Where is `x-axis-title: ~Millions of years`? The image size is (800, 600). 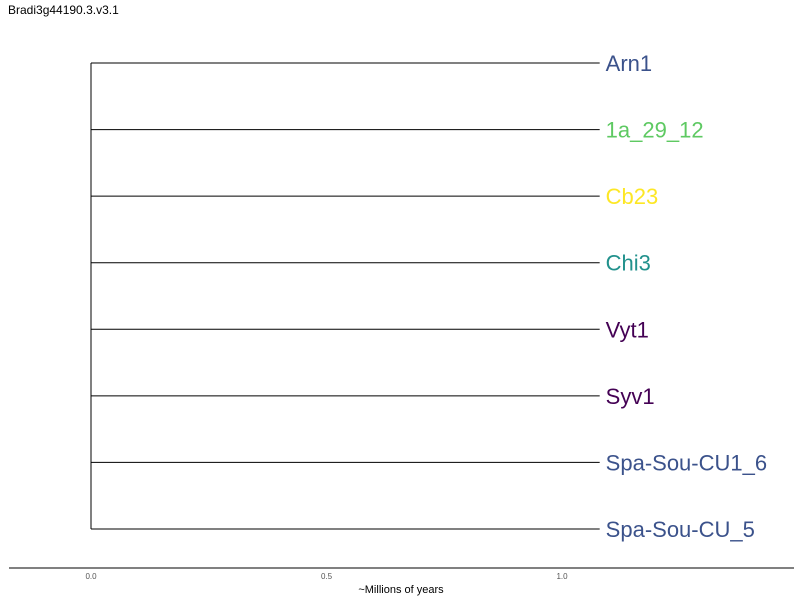 x-axis-title: ~Millions of years is located at coordinates (401, 590).